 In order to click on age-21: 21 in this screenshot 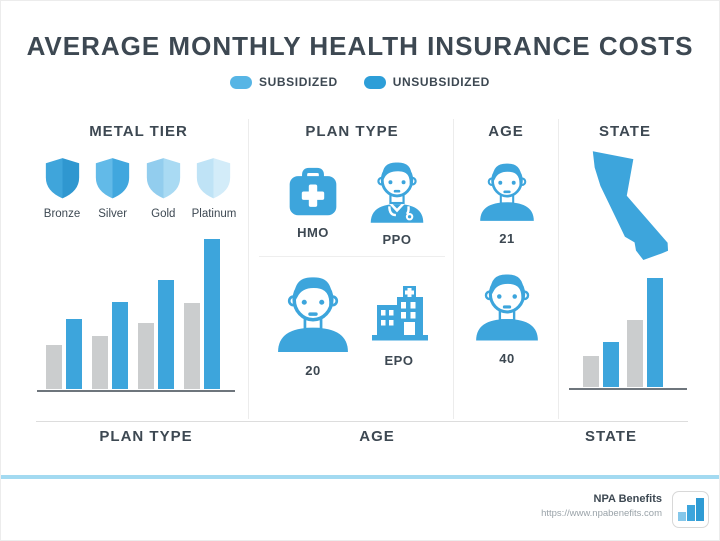, I will do `click(507, 201)`.